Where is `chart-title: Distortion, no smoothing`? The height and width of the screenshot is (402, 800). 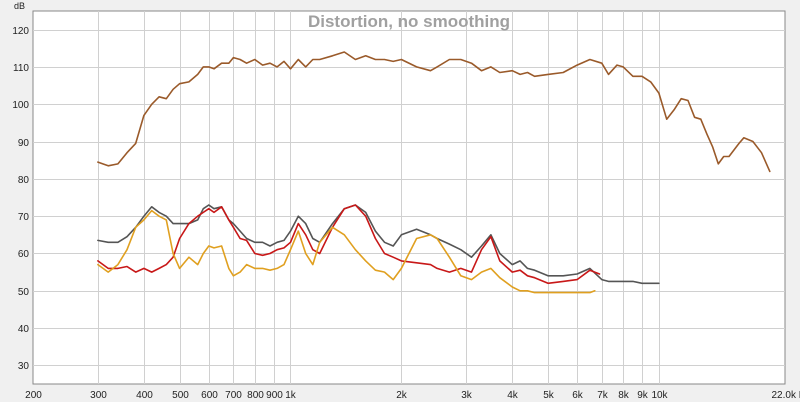 chart-title: Distortion, no smoothing is located at coordinates (409, 21).